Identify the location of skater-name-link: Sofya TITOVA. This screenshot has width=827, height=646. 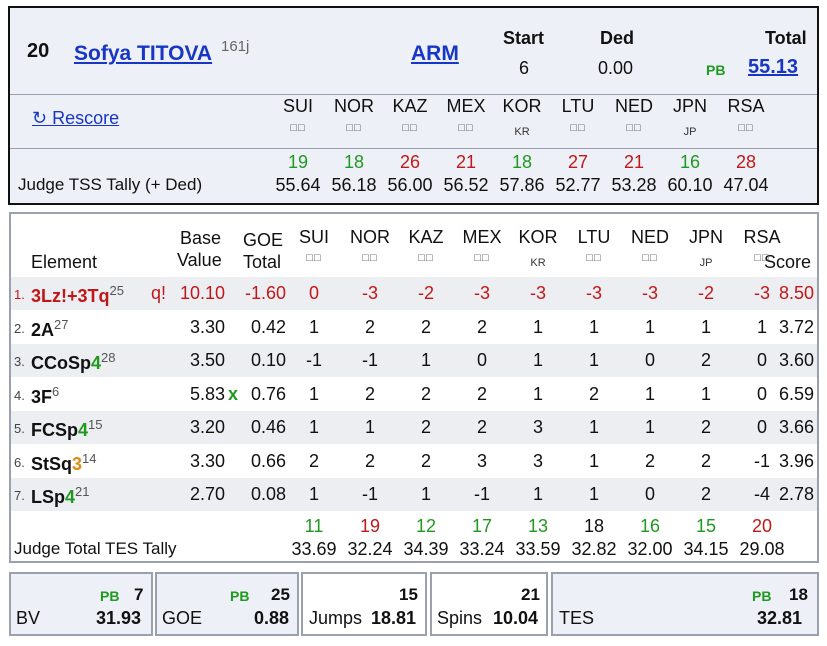
(143, 53).